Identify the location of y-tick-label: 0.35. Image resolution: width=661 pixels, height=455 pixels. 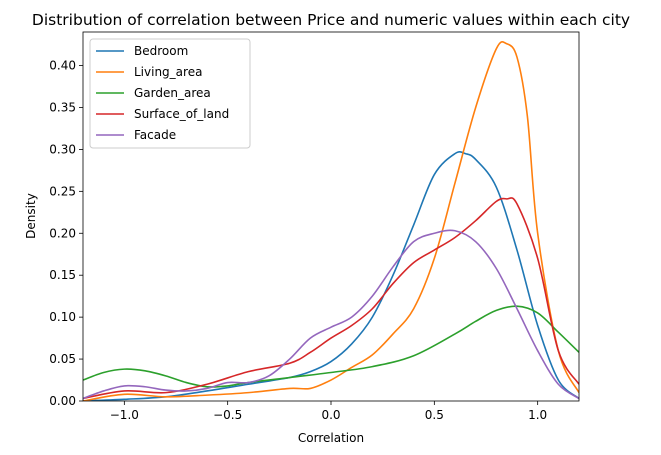
(62, 107).